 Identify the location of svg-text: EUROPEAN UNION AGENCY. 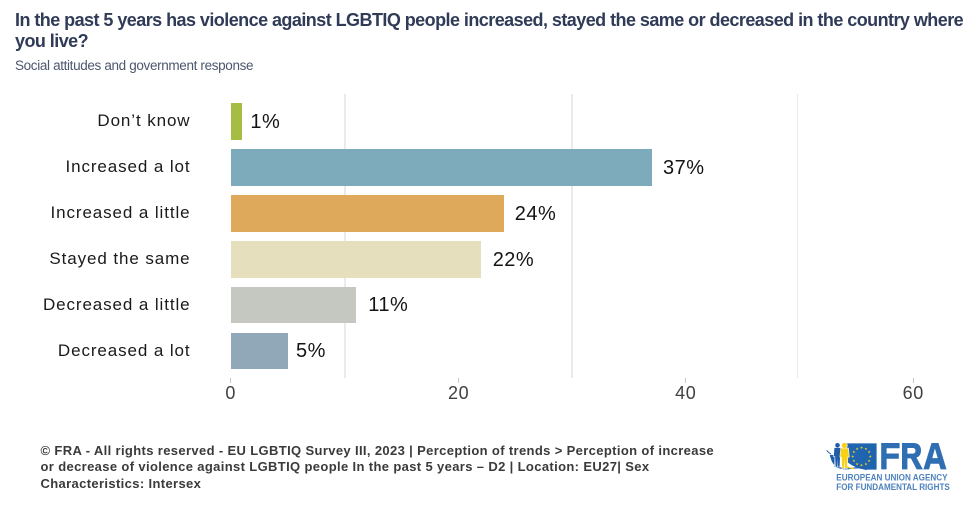
(892, 477).